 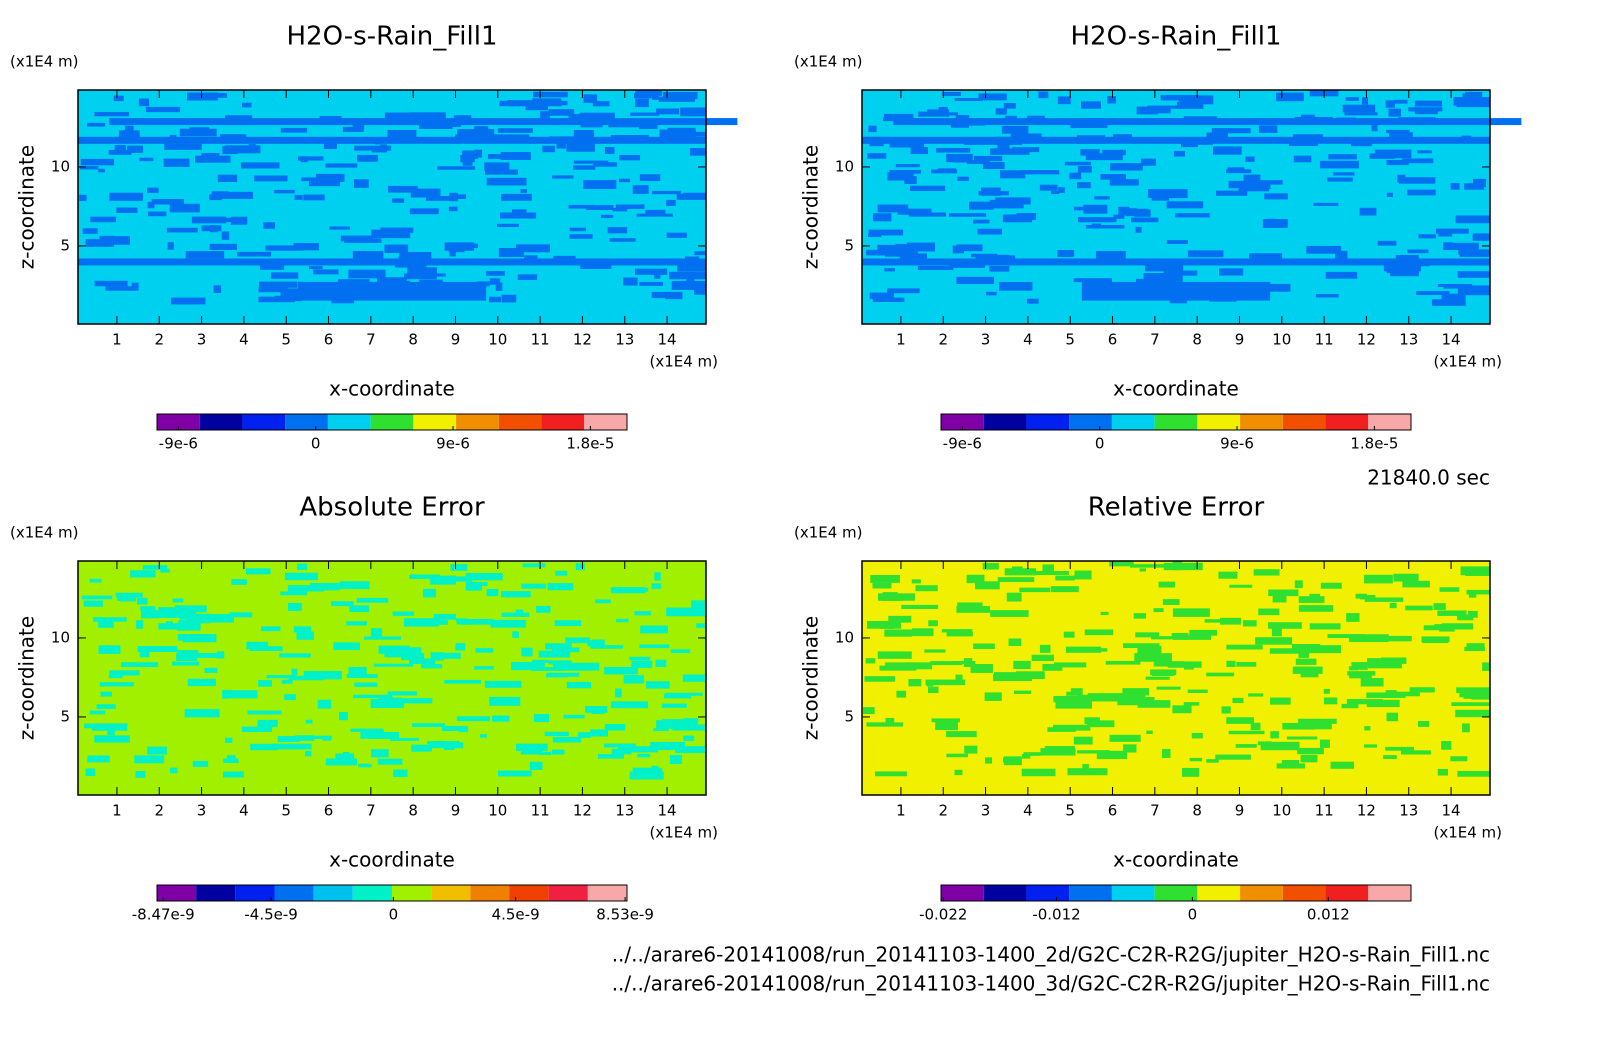 I want to click on colorbar-frame, so click(x=1176, y=893).